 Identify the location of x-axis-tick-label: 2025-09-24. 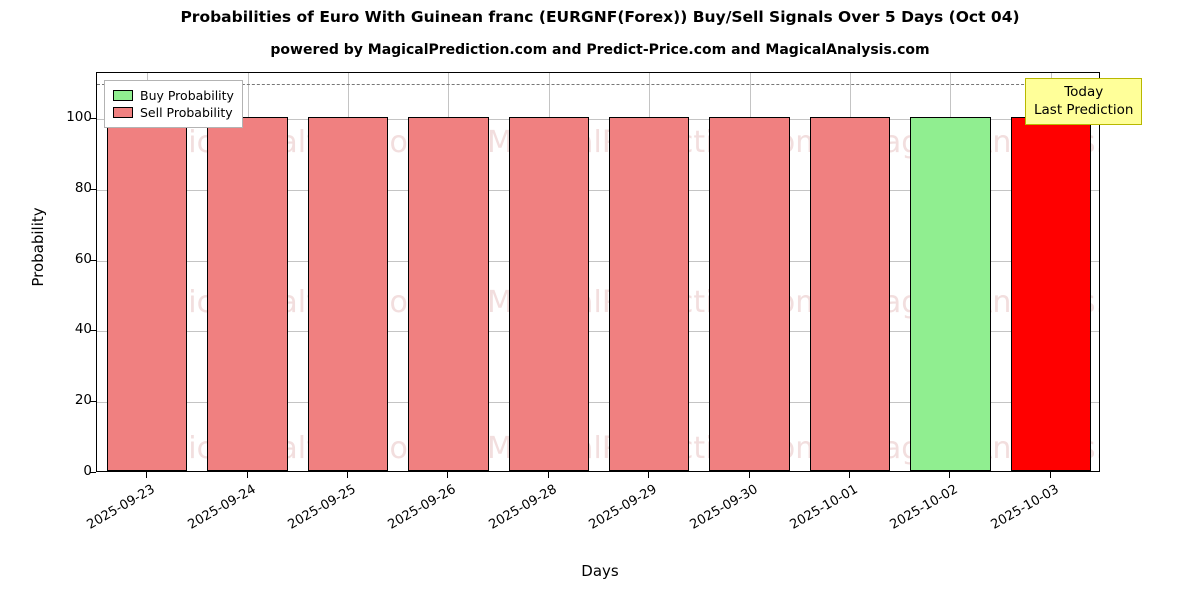
(222, 507).